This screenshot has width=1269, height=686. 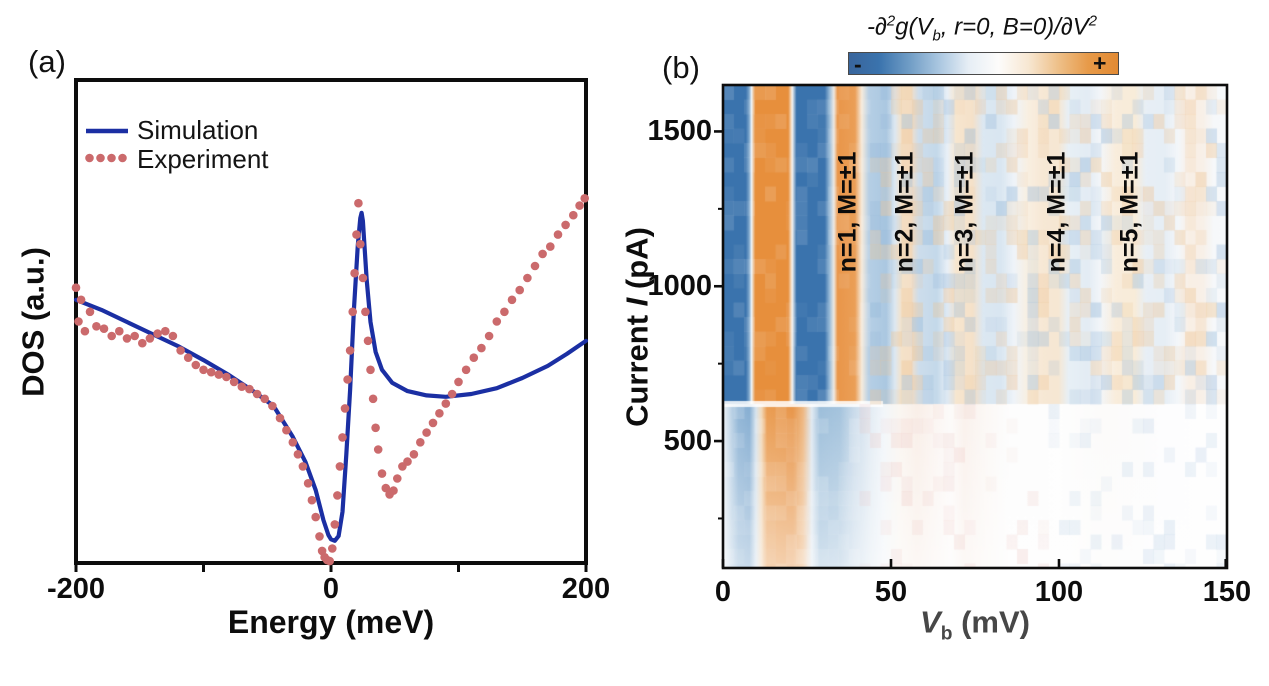 What do you see at coordinates (203, 159) in the screenshot?
I see `legend-experiment-label: Experiment` at bounding box center [203, 159].